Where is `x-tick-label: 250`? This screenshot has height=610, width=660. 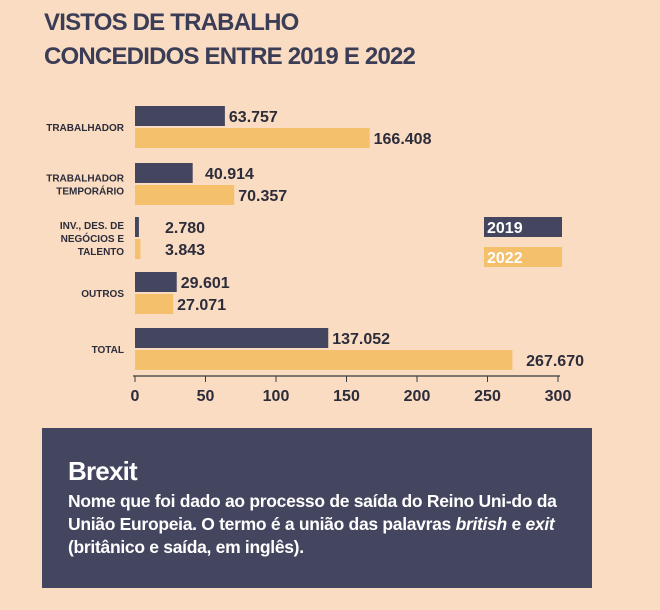 x-tick-label: 250 is located at coordinates (487, 396).